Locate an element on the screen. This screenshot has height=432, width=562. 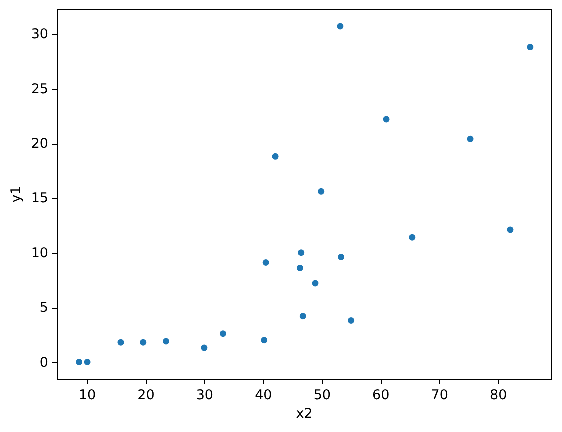
x-tick-label: 60 is located at coordinates (381, 396).